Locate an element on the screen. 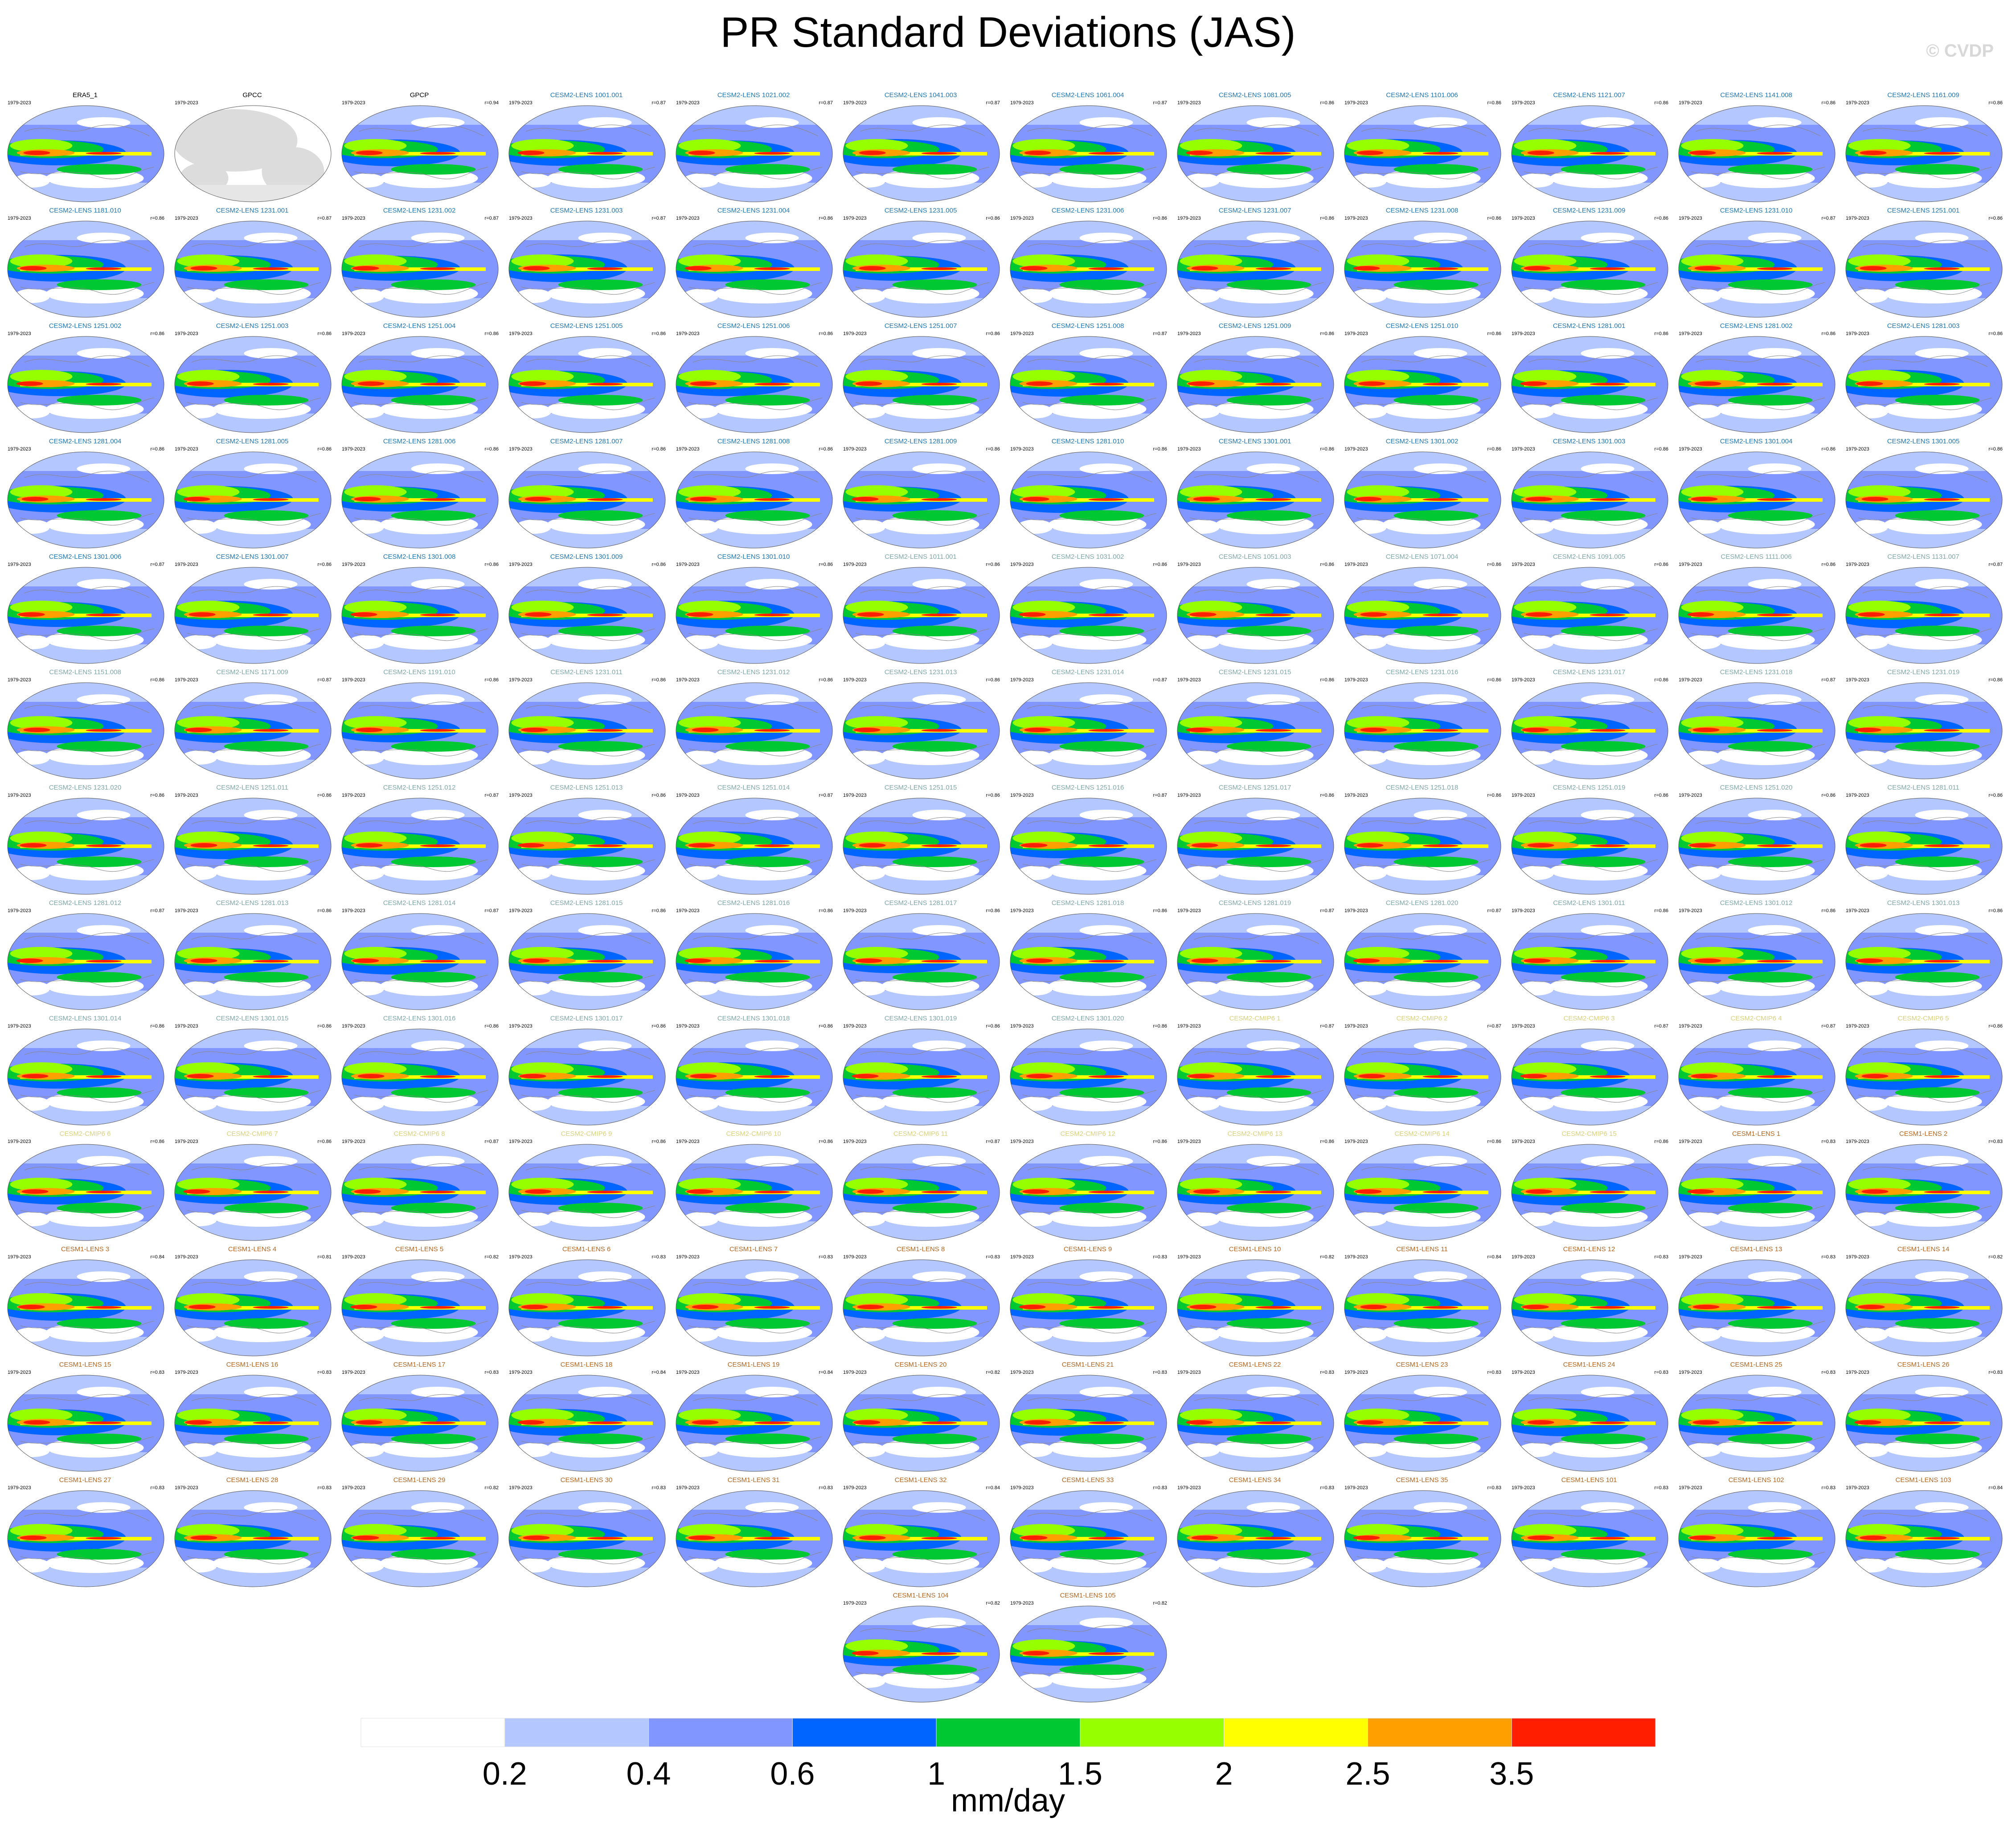 The height and width of the screenshot is (1839, 2016). panel-title: CESM1-LENS 10 is located at coordinates (1255, 1249).